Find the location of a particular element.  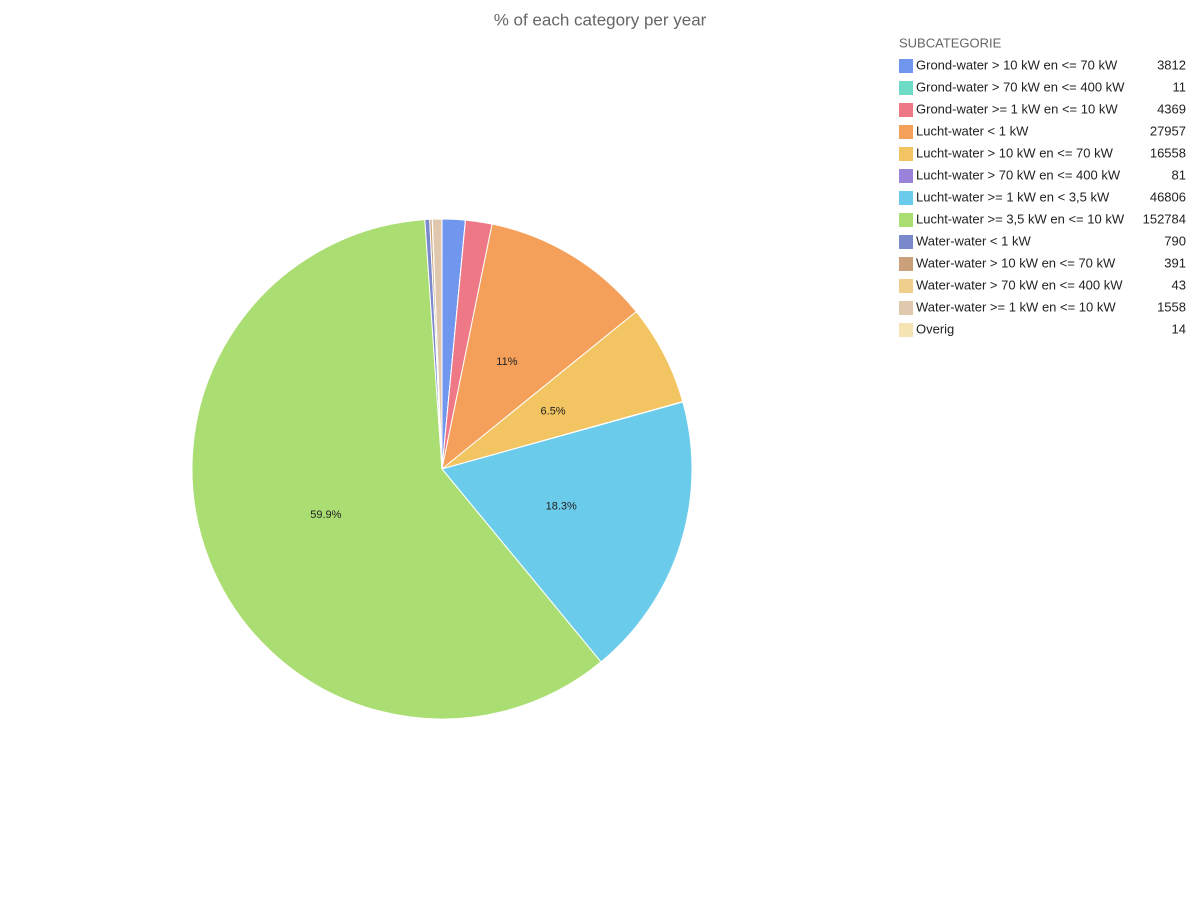

slice-label: 18.3% is located at coordinates (561, 506).